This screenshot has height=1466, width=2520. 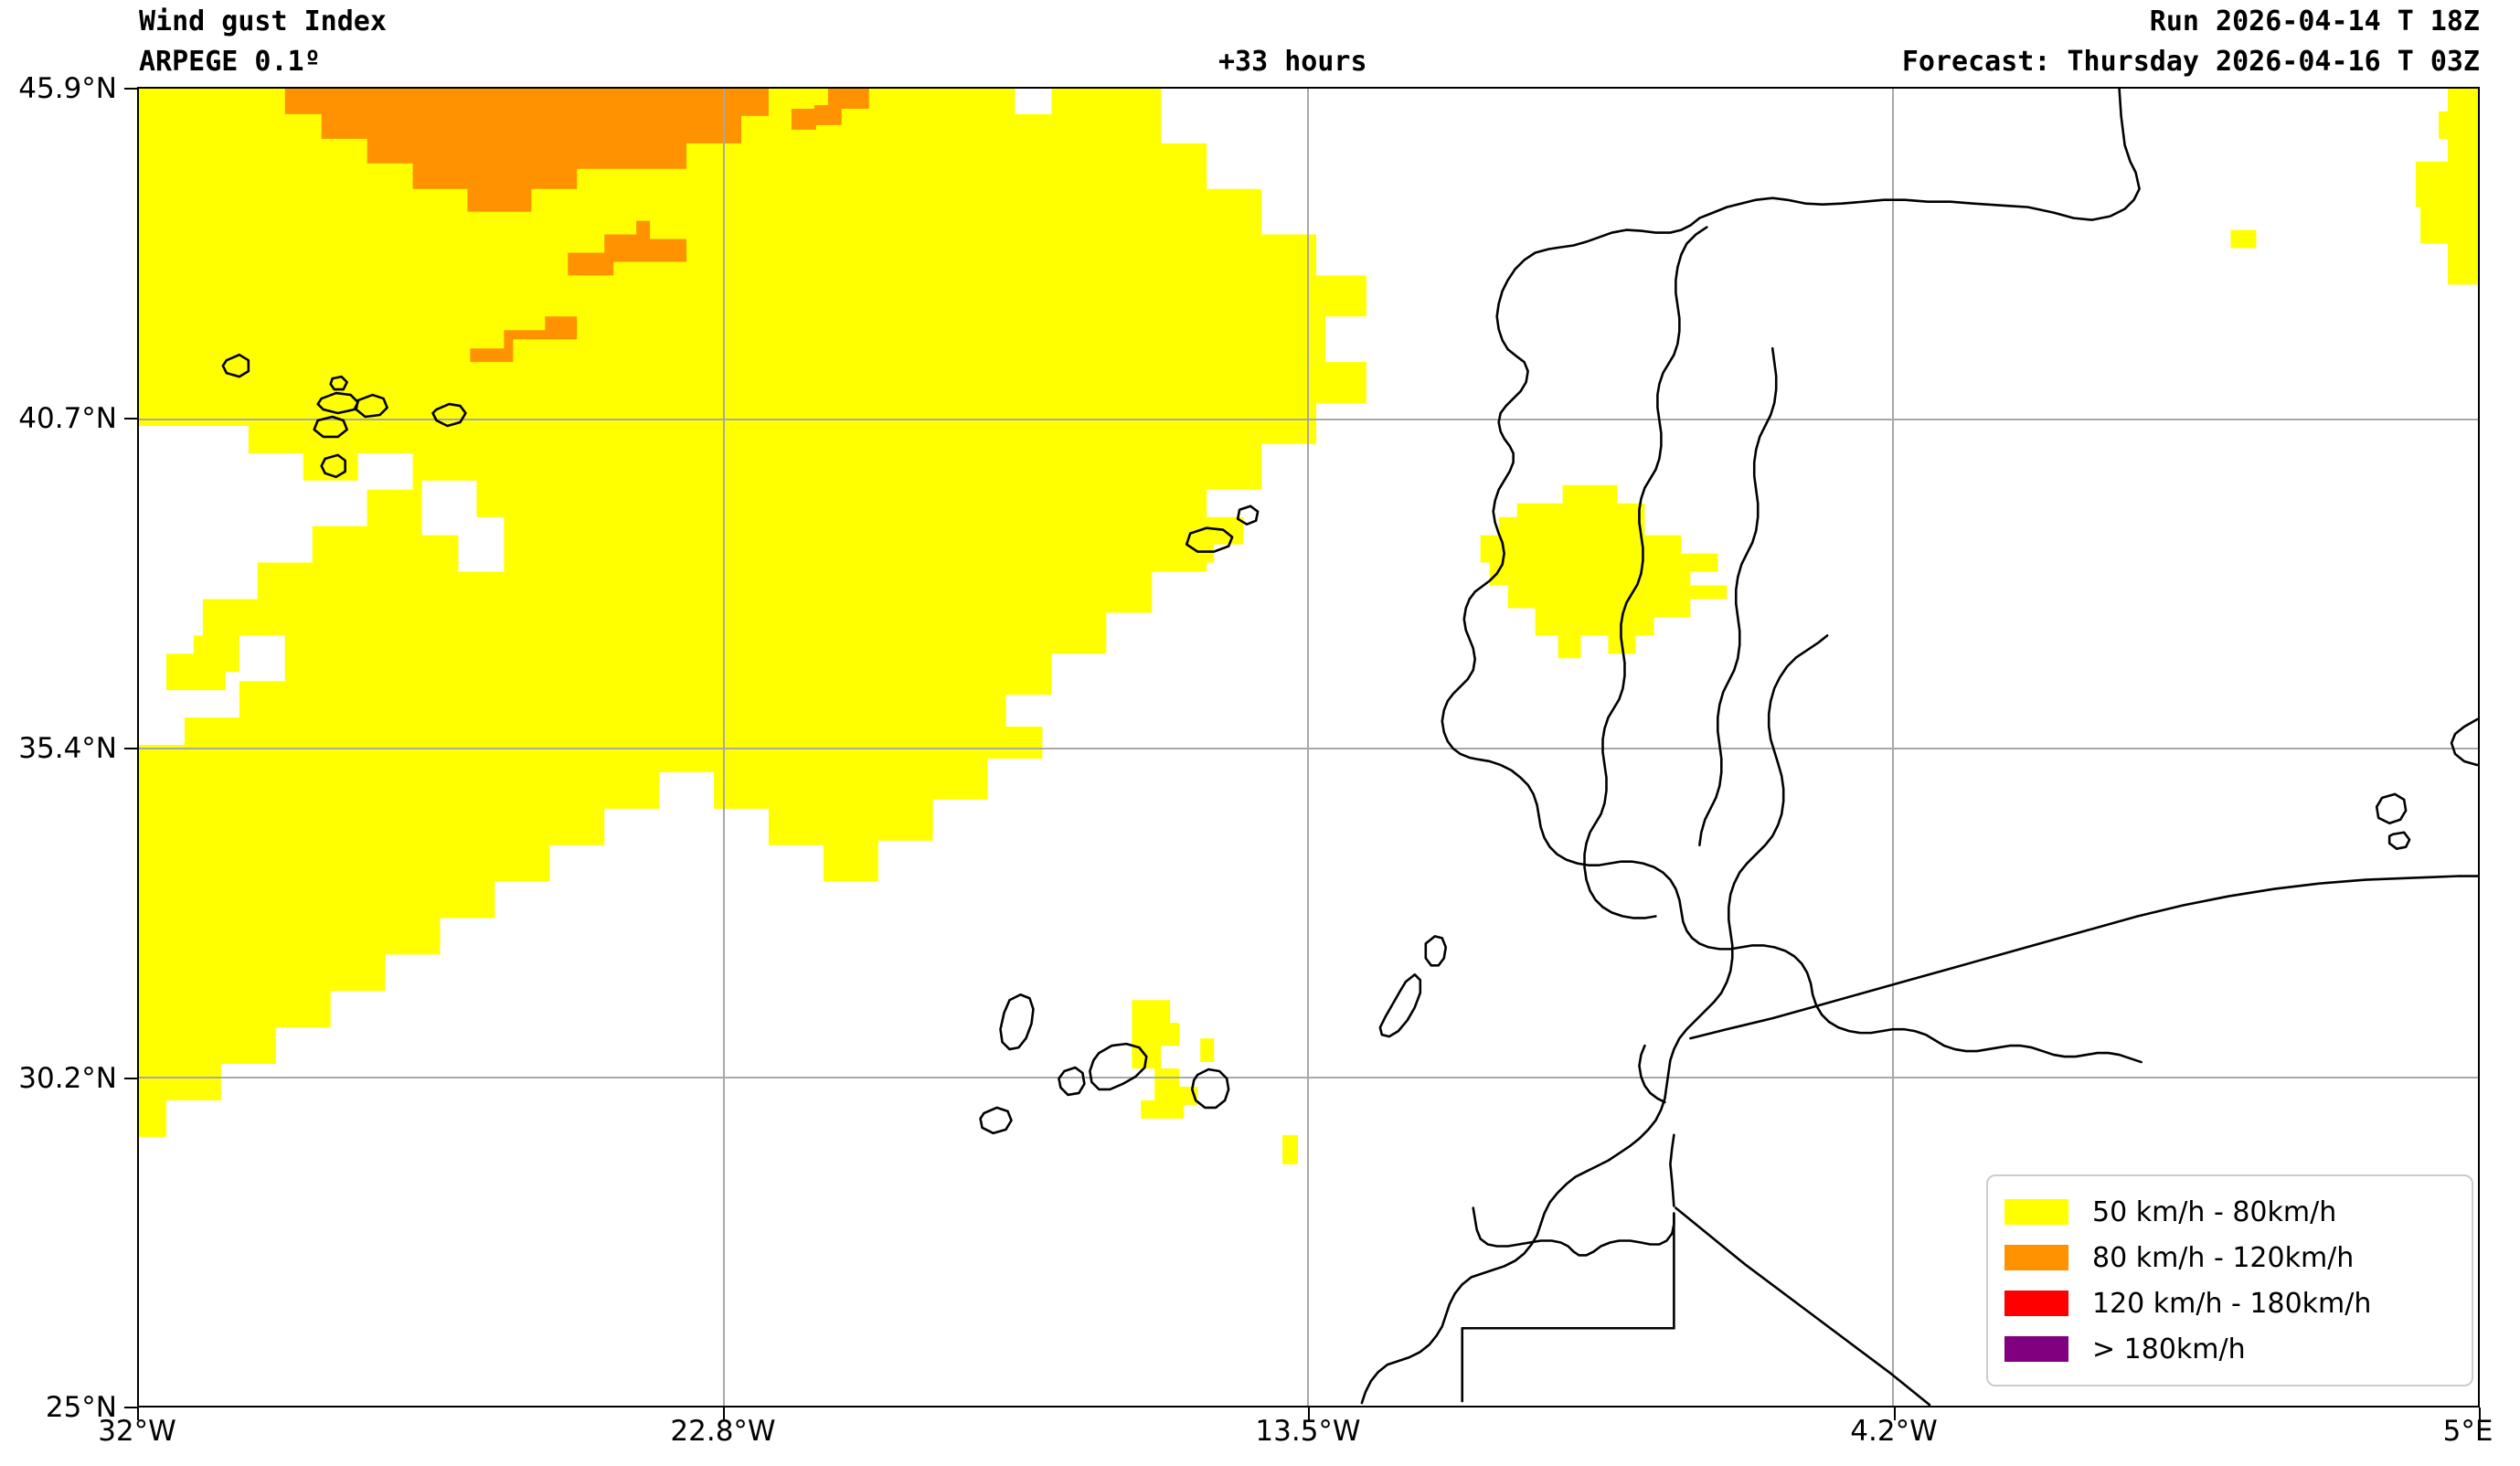 I want to click on legend-item-120-180: 120 km/h - 180km/h, so click(x=2229, y=1303).